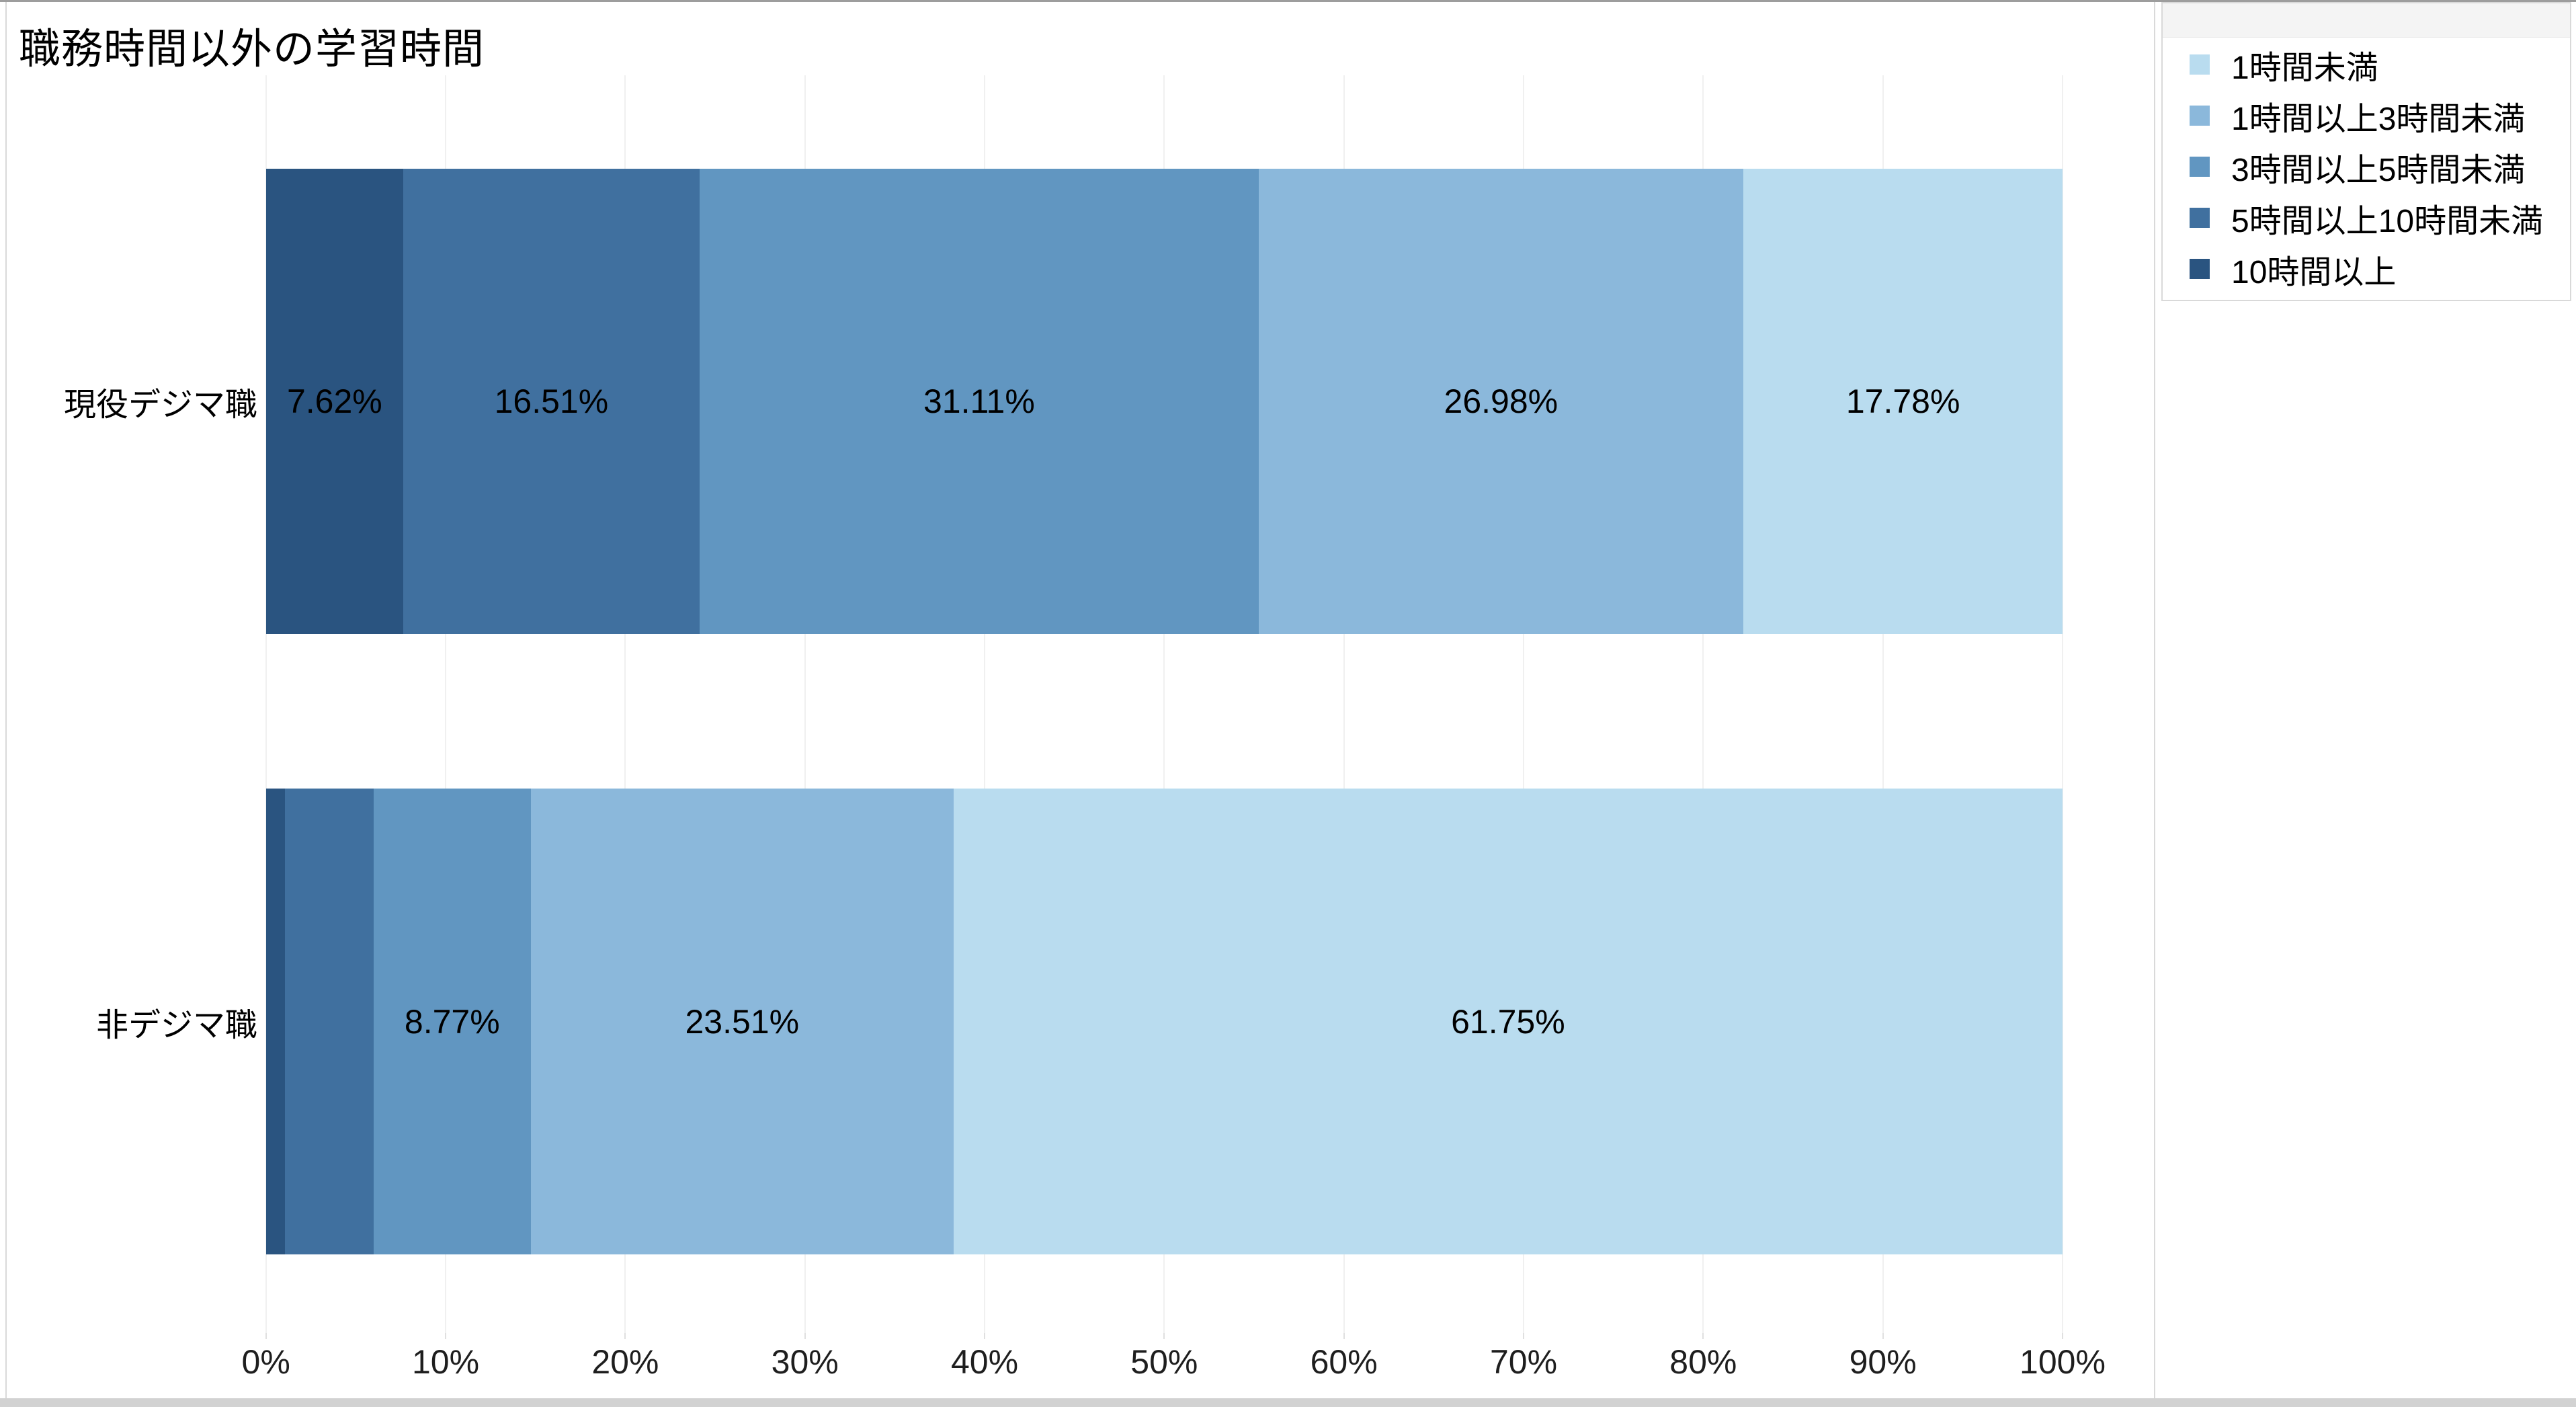 This screenshot has width=2576, height=1407. Describe the element at coordinates (445, 1362) in the screenshot. I see `x-tick-label-10%: 10%` at that location.